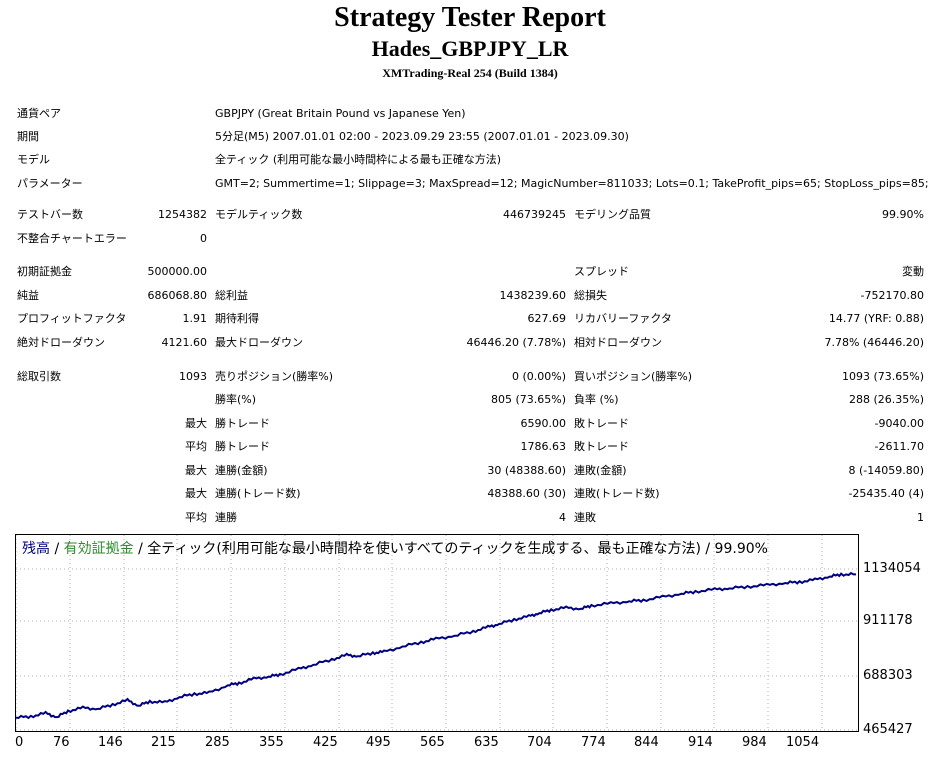  Describe the element at coordinates (899, 423) in the screenshot. I see `max-loss-value: -9040.00` at that location.